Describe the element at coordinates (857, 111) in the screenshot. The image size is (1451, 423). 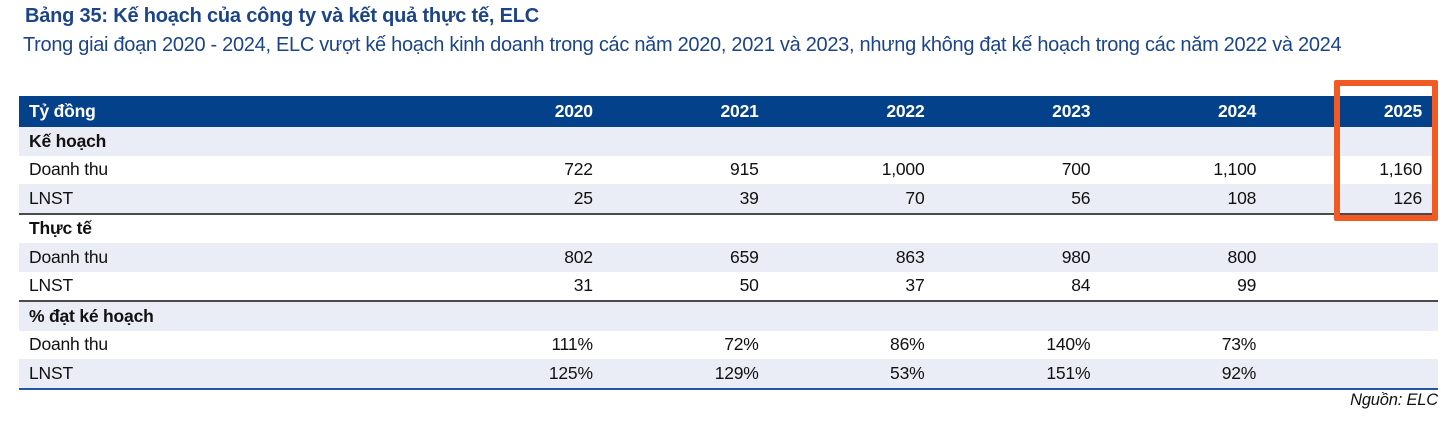
I see `year-header-2022: 2022` at that location.